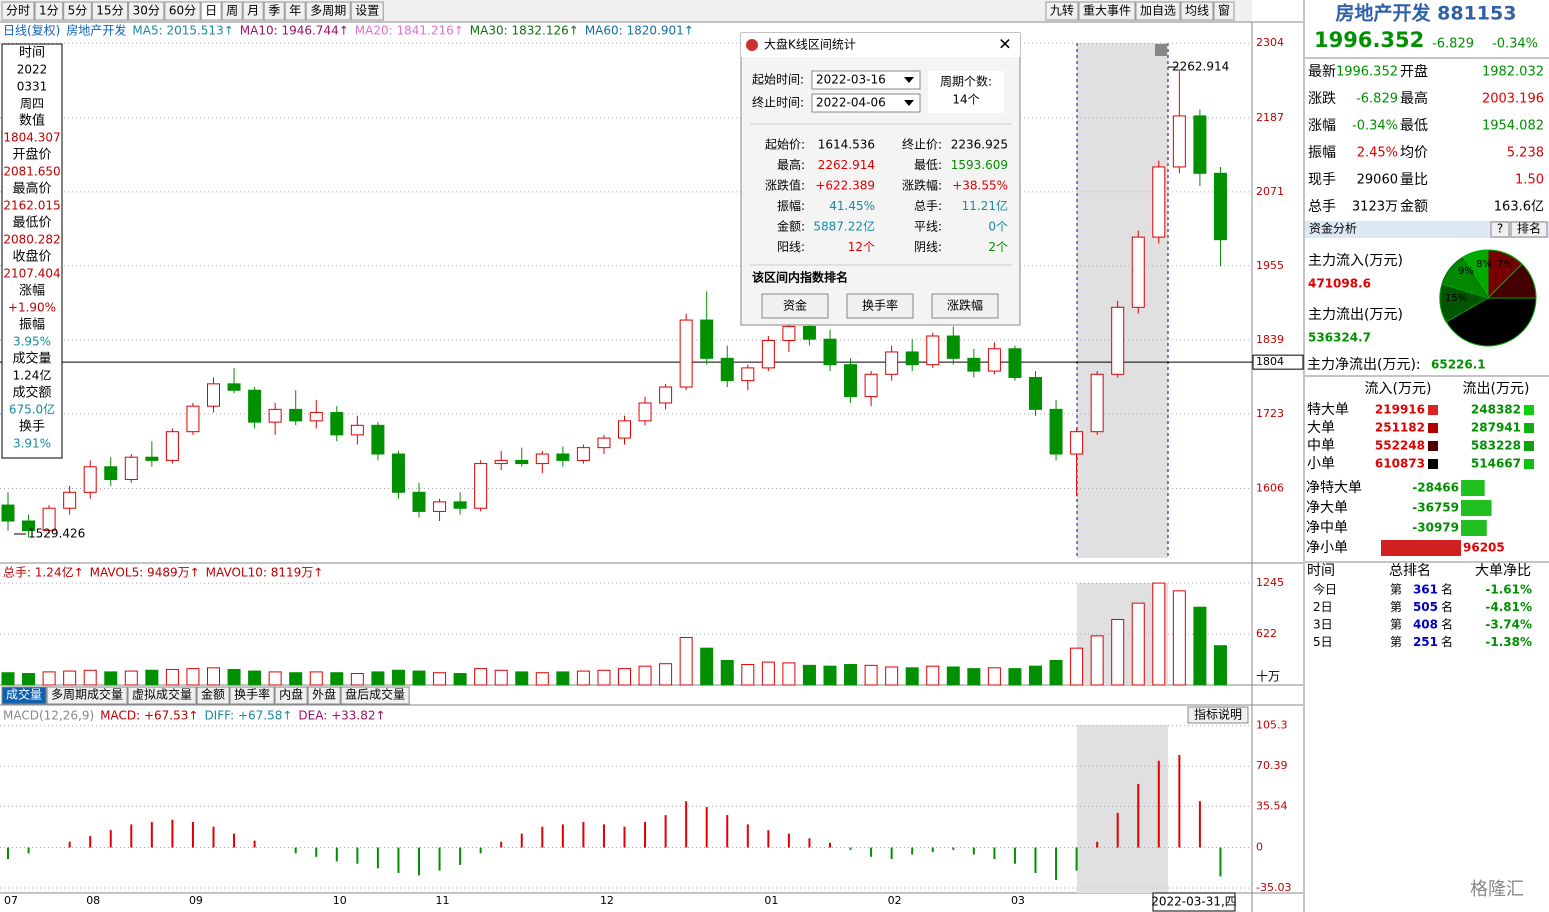 Image resolution: width=1549 pixels, height=912 pixels. What do you see at coordinates (1508, 642) in the screenshot?
I see `rank-ratio: -1.38%` at bounding box center [1508, 642].